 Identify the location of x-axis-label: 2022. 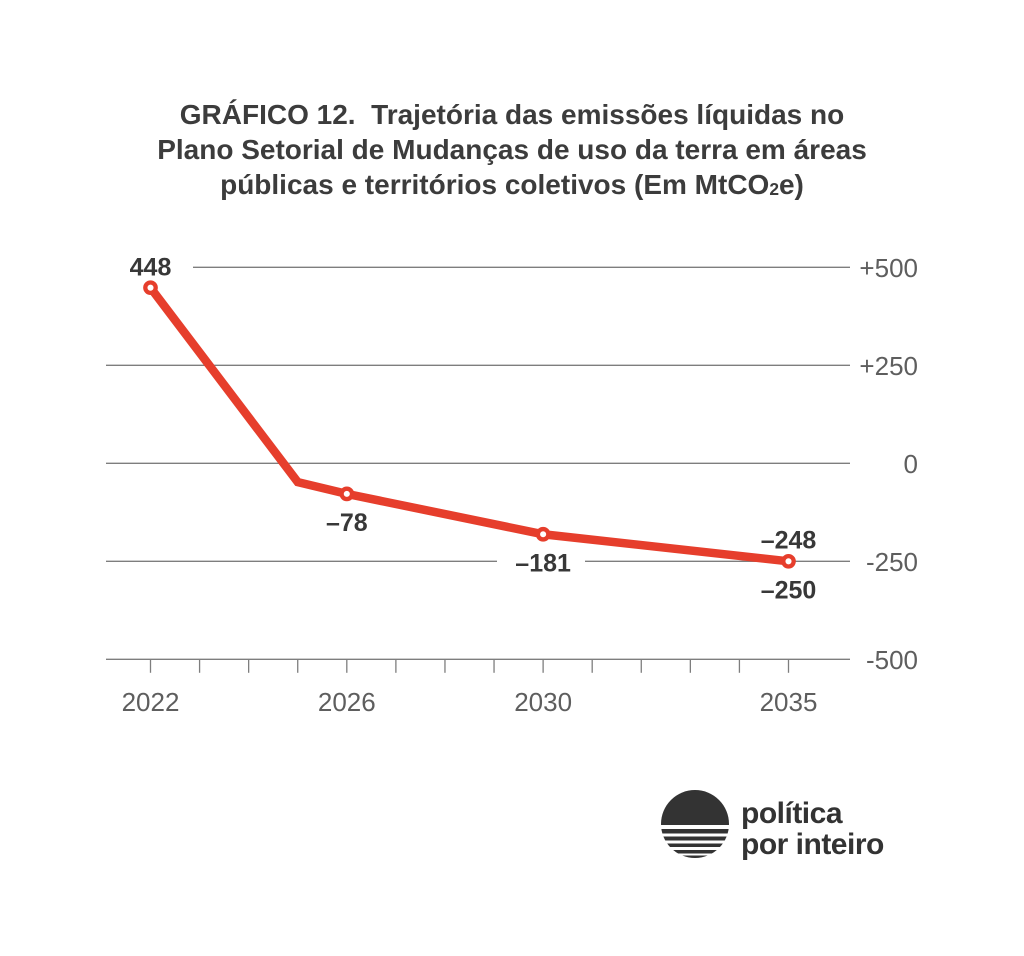
(151, 702).